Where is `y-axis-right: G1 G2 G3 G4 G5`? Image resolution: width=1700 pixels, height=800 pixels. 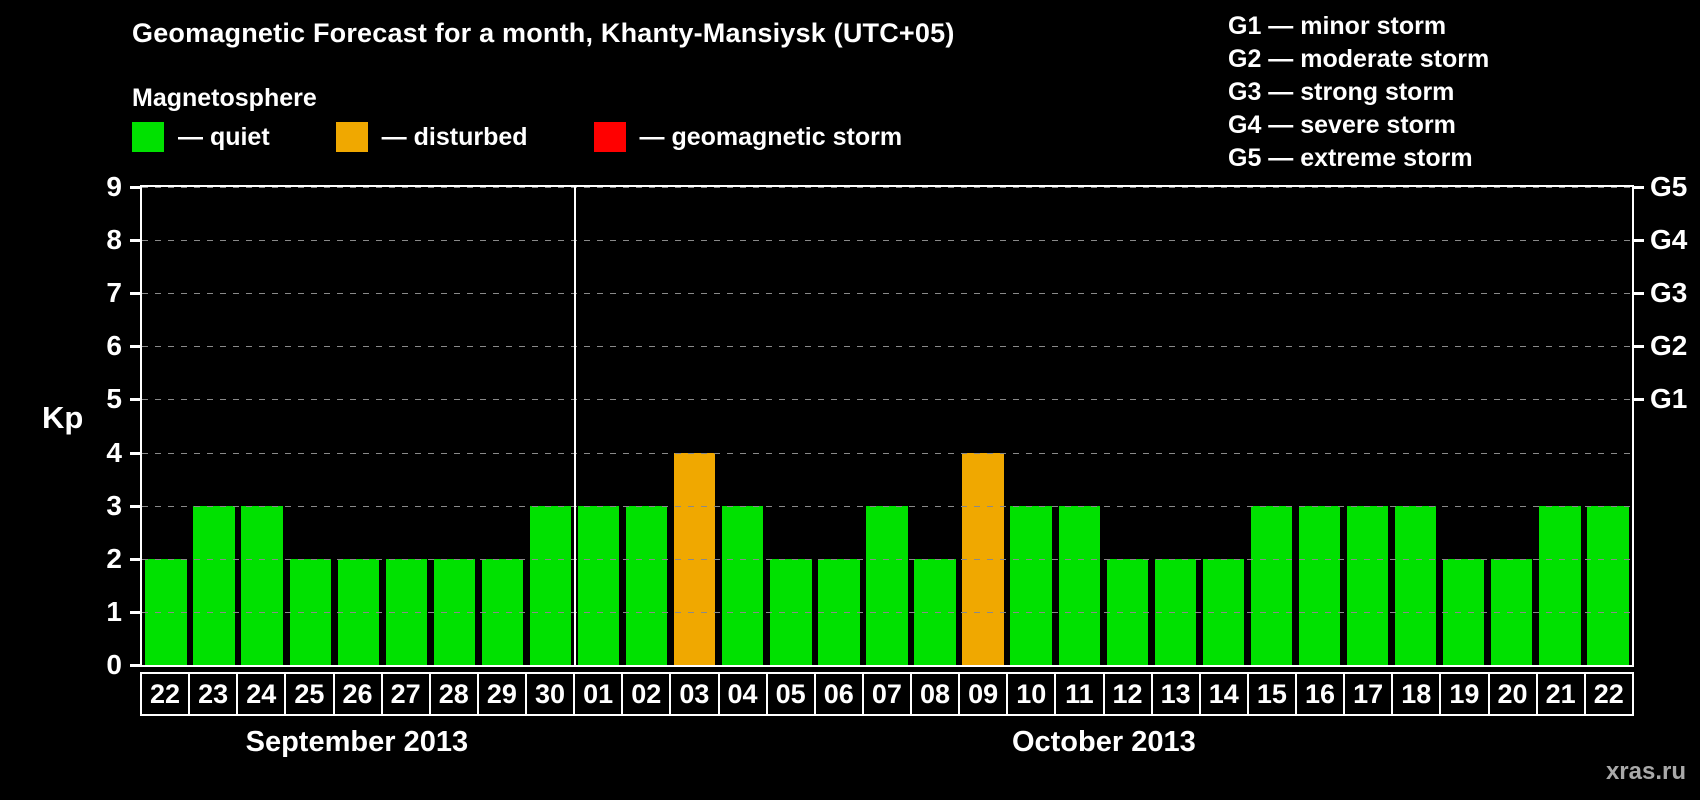
y-axis-right: G1 G2 G3 G4 G5 is located at coordinates (1667, 418).